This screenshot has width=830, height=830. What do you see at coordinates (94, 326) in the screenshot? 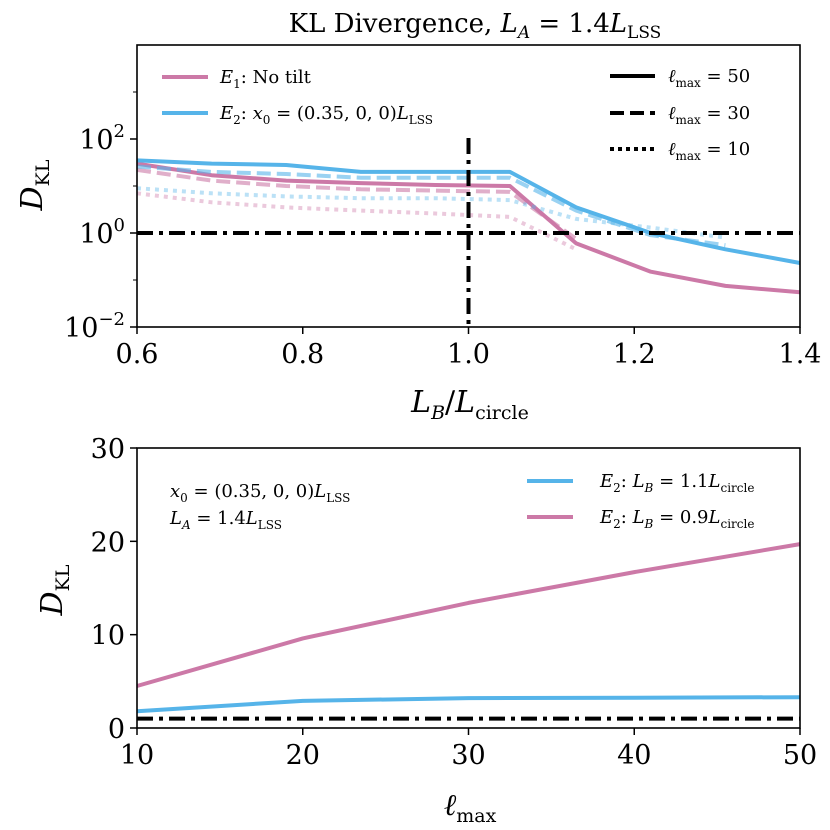
I see `top-y-tick-label: 10⁻²` at bounding box center [94, 326].